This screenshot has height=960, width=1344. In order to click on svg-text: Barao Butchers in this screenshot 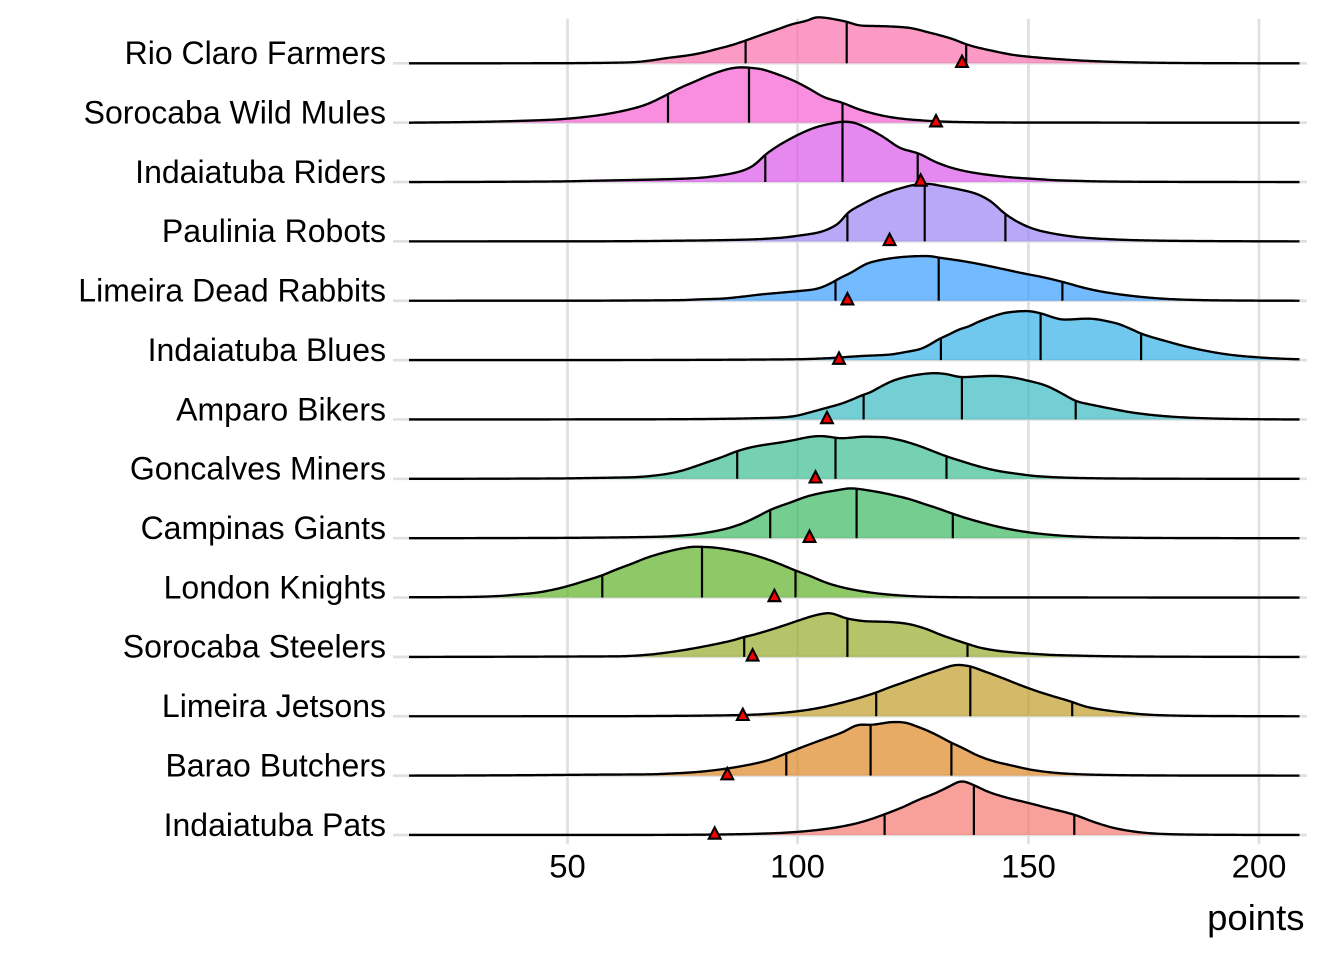, I will do `click(275, 765)`.